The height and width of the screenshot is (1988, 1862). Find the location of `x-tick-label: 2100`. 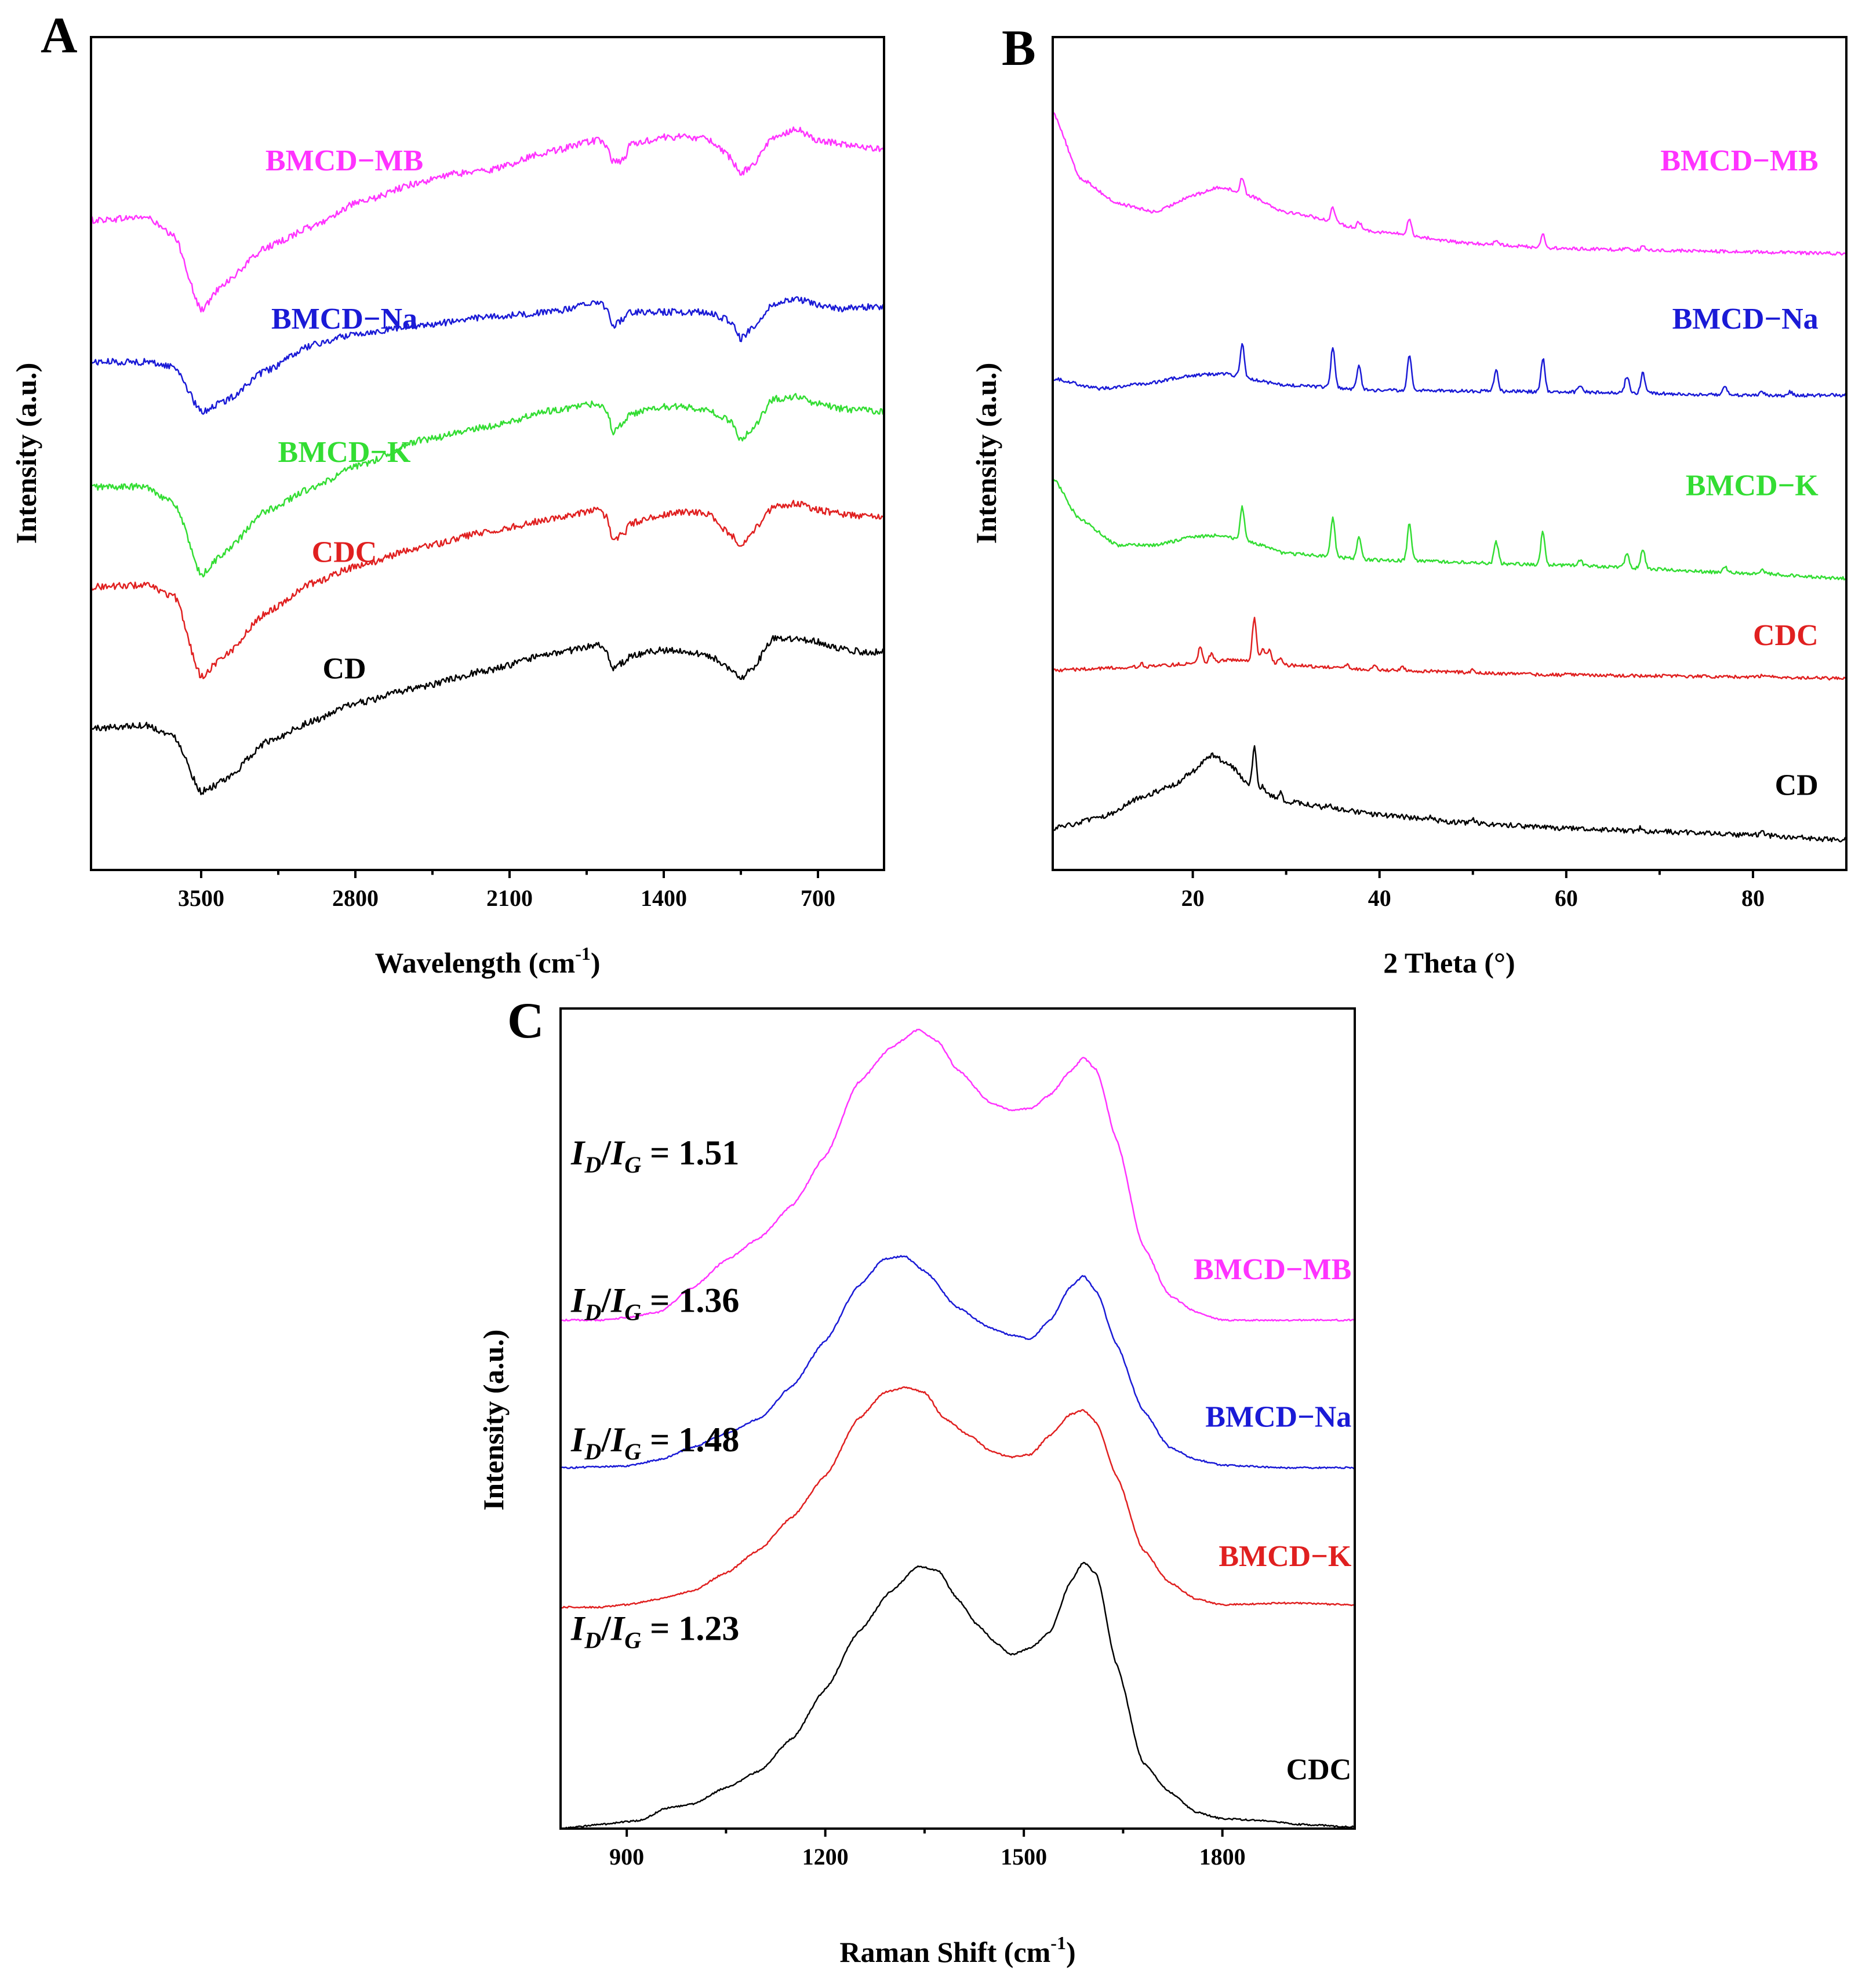

x-tick-label: 2100 is located at coordinates (509, 898).